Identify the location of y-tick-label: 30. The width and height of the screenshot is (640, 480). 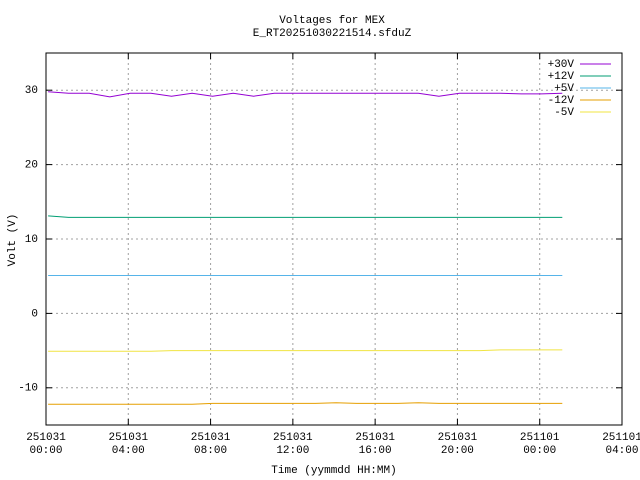
(31, 91).